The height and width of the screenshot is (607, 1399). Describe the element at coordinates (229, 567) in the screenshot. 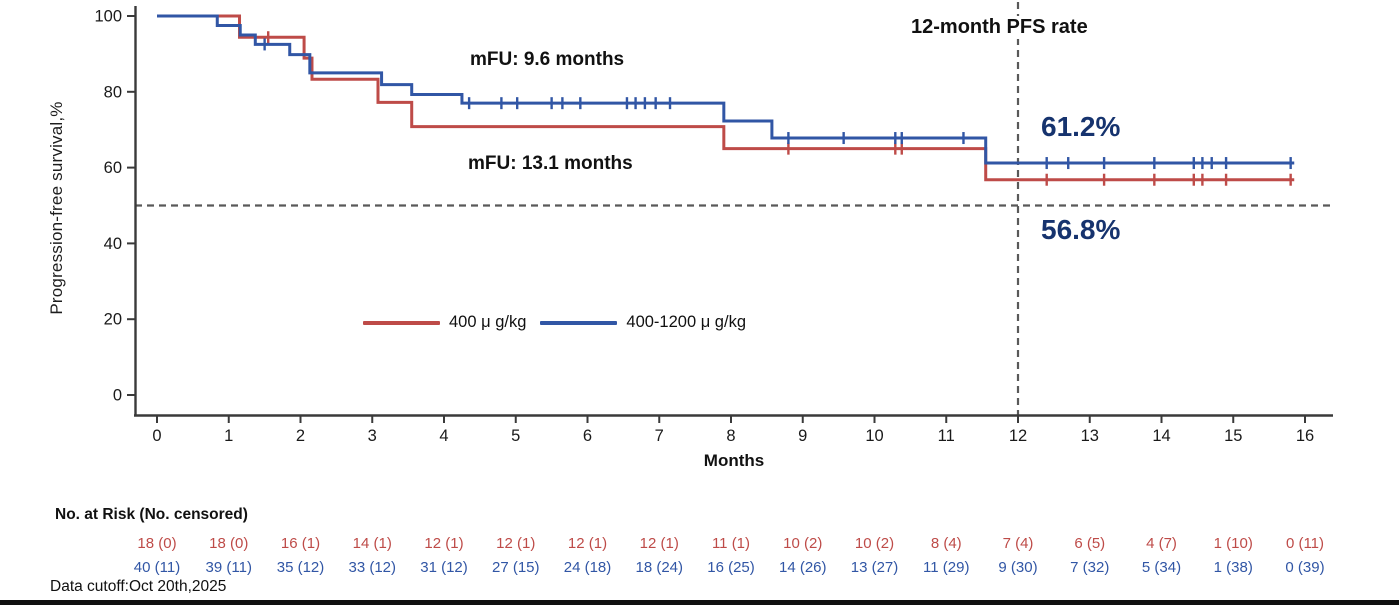

I see `risk-value: 39 (11)` at that location.